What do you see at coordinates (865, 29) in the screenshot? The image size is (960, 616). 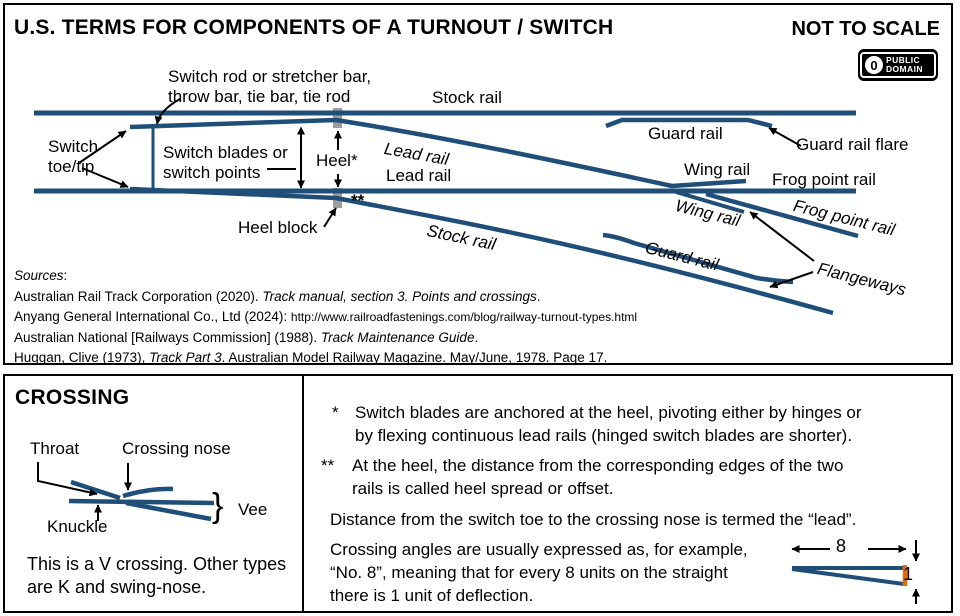 I see `not-to-scale-note: NOT TO SCALE` at bounding box center [865, 29].